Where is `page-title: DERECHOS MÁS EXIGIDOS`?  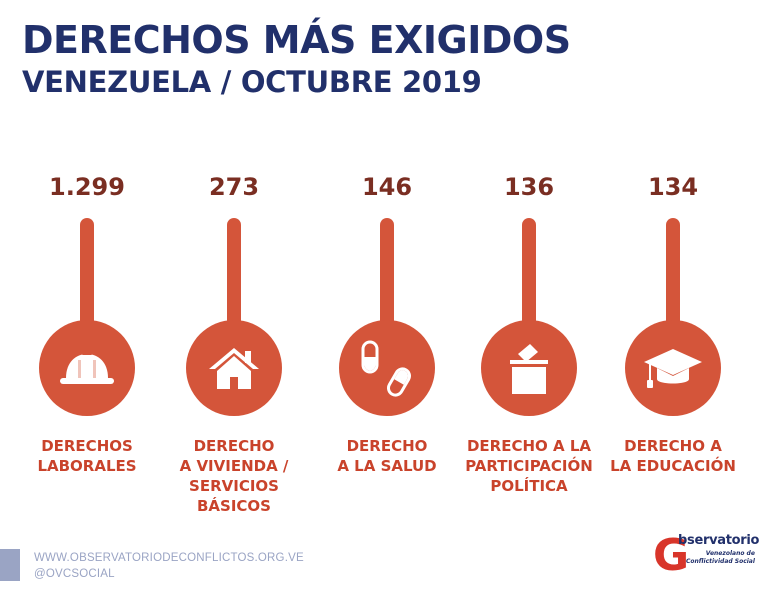 page-title: DERECHOS MÁS EXIGIDOS is located at coordinates (296, 40).